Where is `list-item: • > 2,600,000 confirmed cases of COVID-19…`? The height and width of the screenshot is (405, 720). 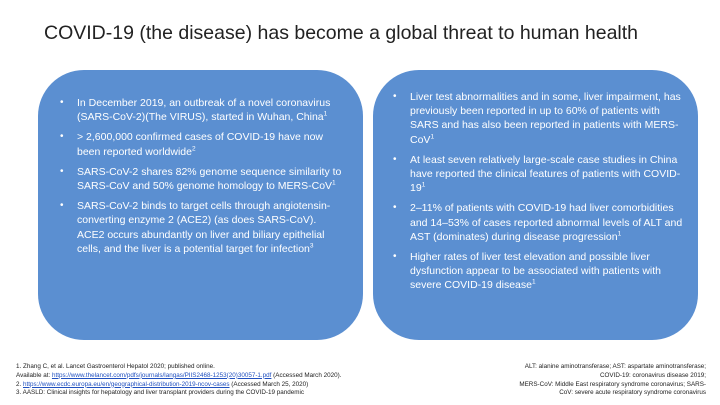
list-item: • > 2,600,000 confirmed cases of COVID-19… is located at coordinates (200, 144).